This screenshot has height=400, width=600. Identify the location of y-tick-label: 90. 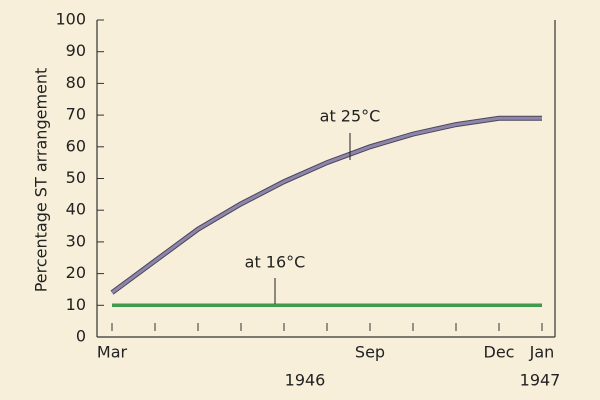
(76, 50).